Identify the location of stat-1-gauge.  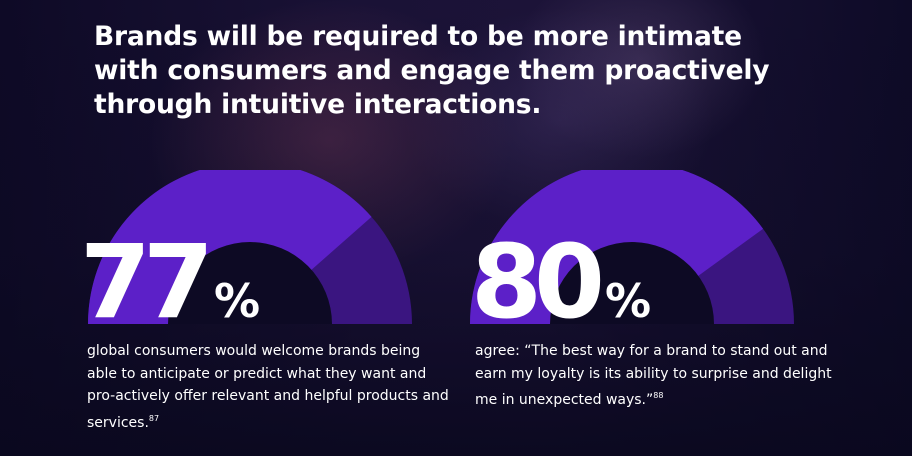
(250, 247).